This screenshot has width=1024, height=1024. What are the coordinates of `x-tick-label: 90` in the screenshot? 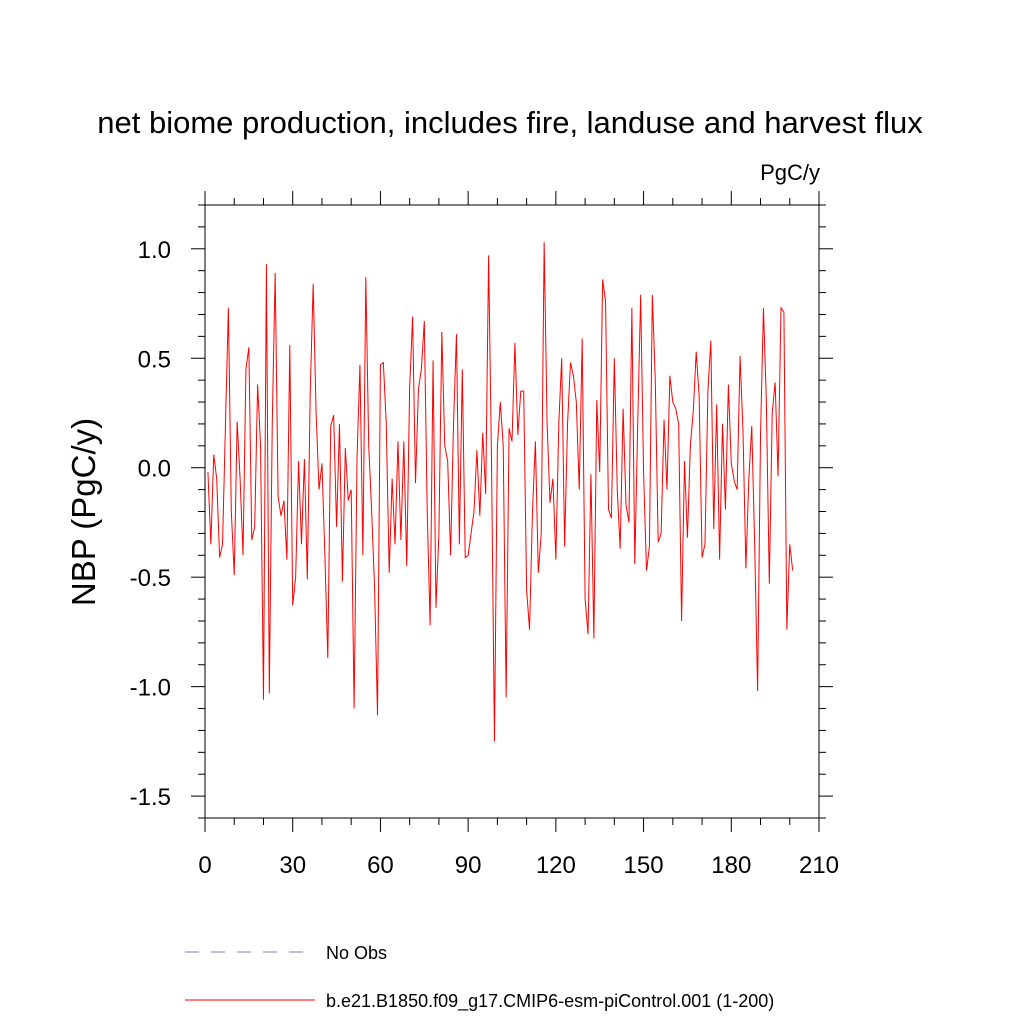 It's located at (468, 865).